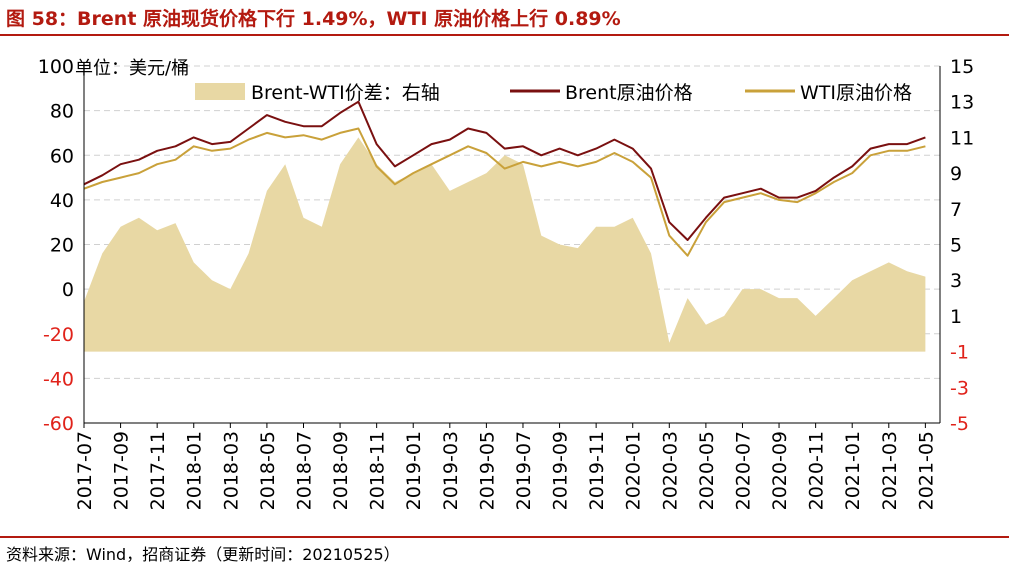 Image resolution: width=1009 pixels, height=571 pixels. What do you see at coordinates (58, 424) in the screenshot?
I see `y-left-tick-label: -60` at bounding box center [58, 424].